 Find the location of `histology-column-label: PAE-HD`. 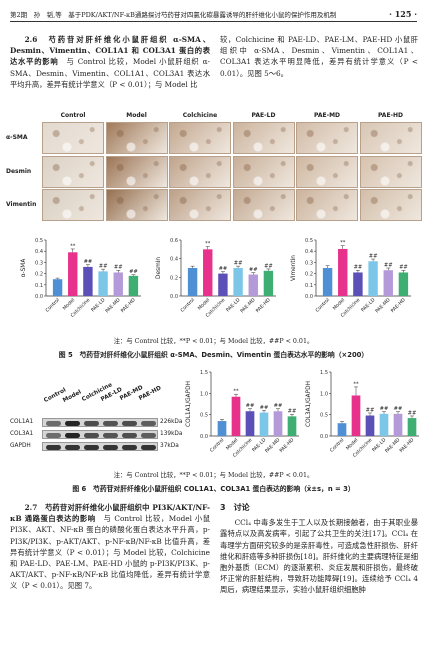

histology-column-label: PAE-HD is located at coordinates (390, 115).